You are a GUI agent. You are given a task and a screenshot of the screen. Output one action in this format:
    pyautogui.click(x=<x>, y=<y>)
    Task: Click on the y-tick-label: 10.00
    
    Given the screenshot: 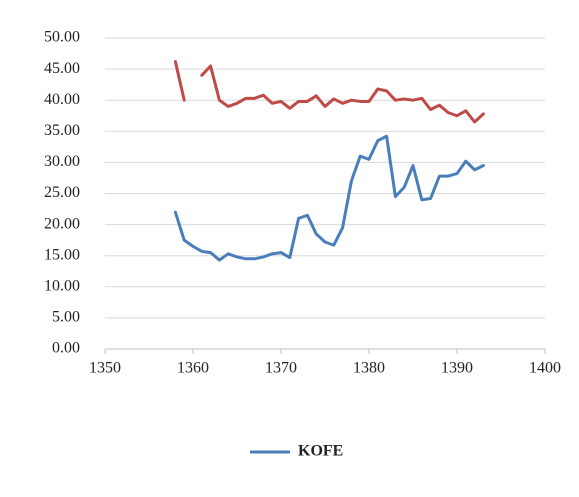 What is the action you would take?
    pyautogui.click(x=62, y=285)
    